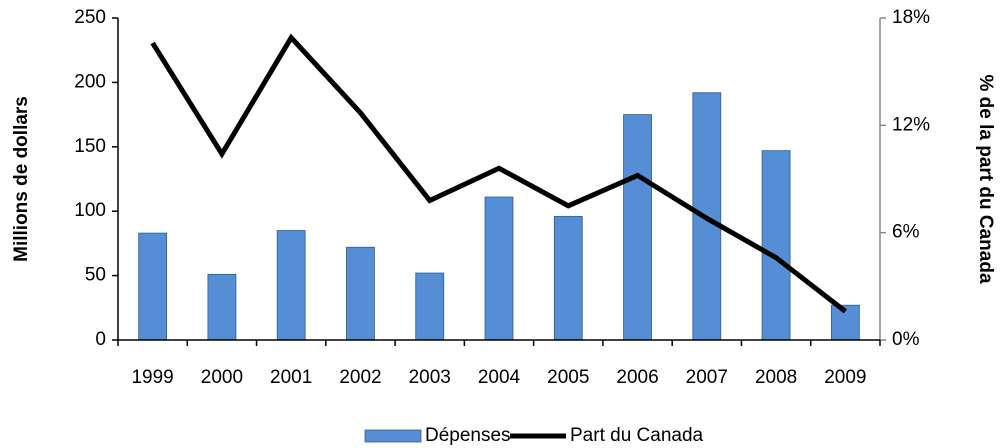  What do you see at coordinates (906, 232) in the screenshot?
I see `y2-tick-label: 6%` at bounding box center [906, 232].